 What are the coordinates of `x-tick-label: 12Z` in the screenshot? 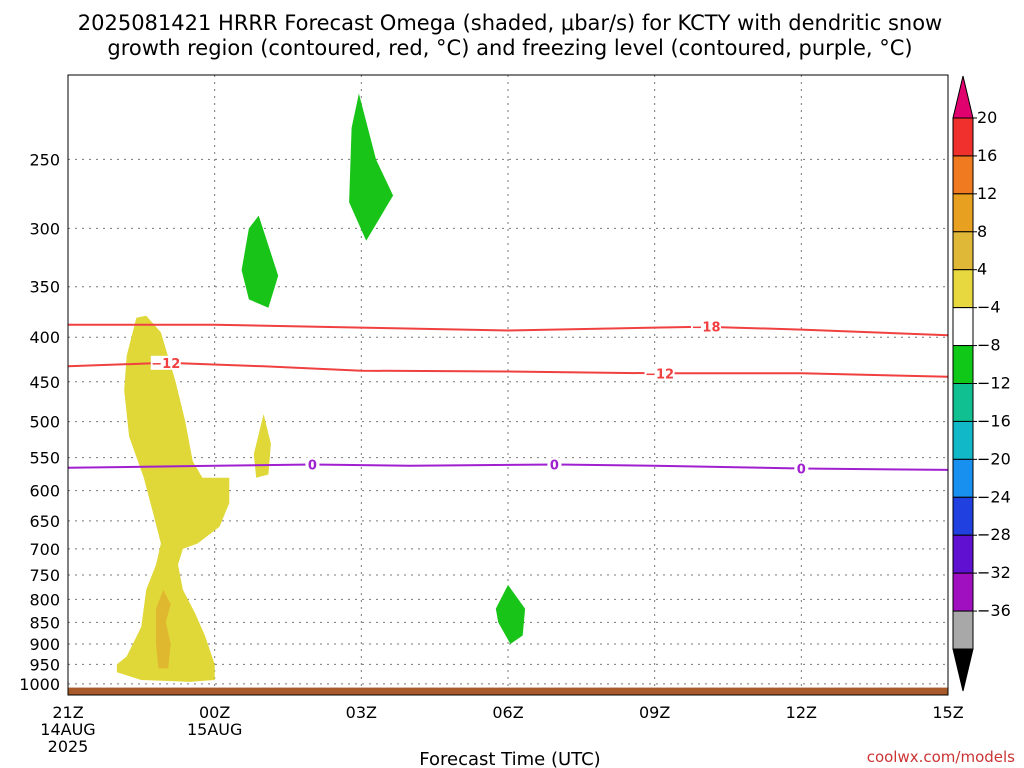 It's located at (801, 712).